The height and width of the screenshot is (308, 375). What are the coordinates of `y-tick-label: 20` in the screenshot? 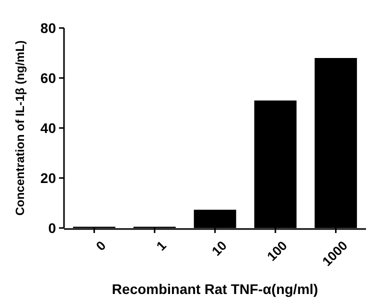 It's located at (48, 178).